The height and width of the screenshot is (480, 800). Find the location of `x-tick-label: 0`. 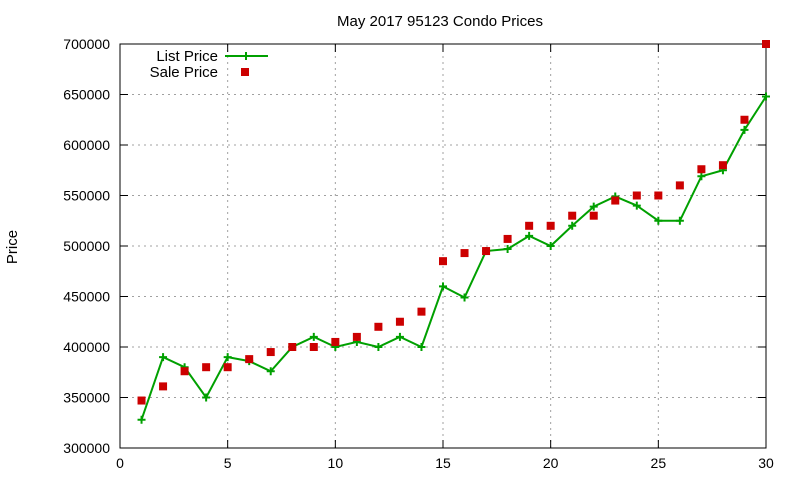

x-tick-label: 0 is located at coordinates (120, 463).